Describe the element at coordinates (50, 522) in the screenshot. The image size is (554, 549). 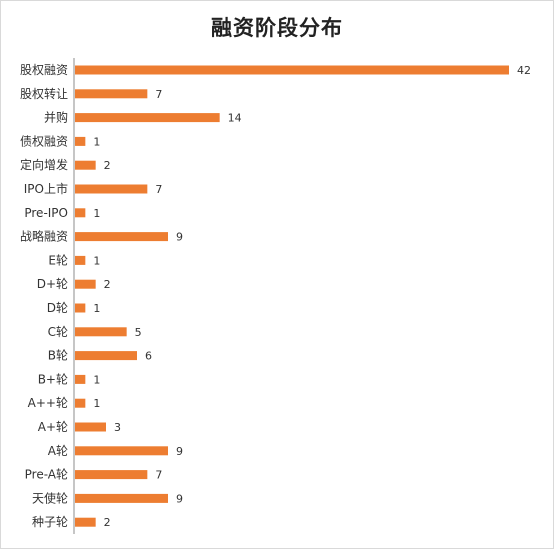
I see `category-label: 种子轮` at that location.